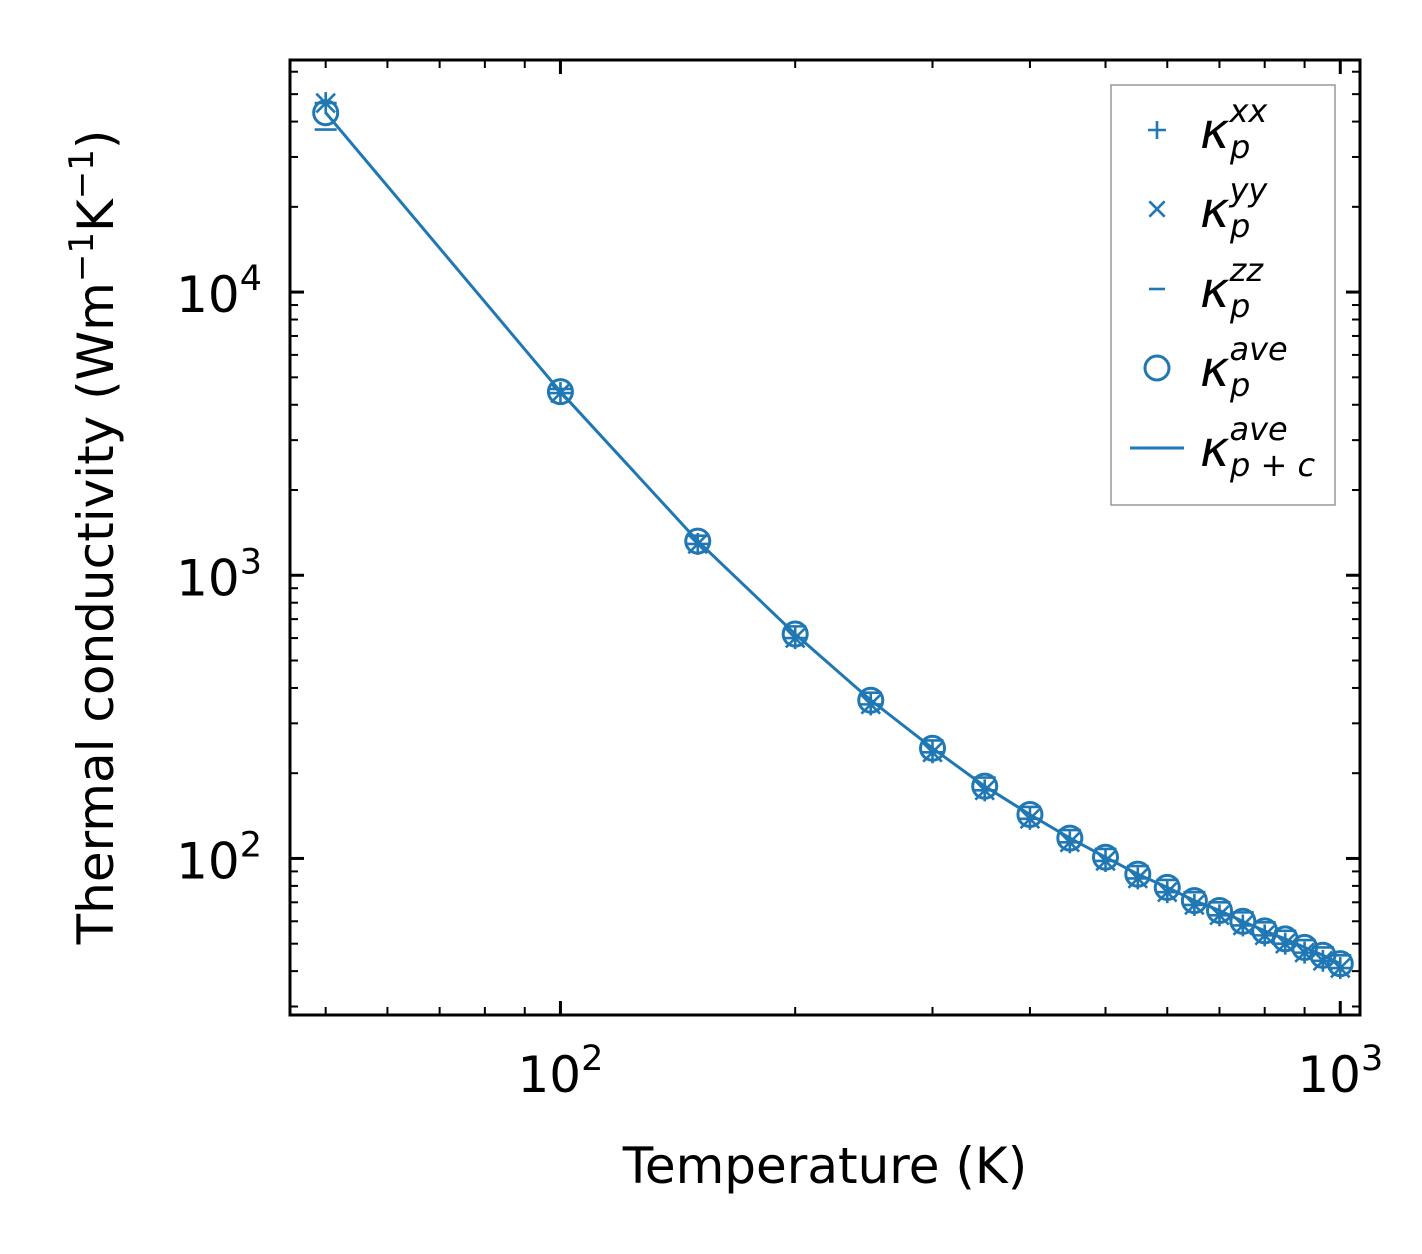  I want to click on legend-frame, so click(1223, 295).